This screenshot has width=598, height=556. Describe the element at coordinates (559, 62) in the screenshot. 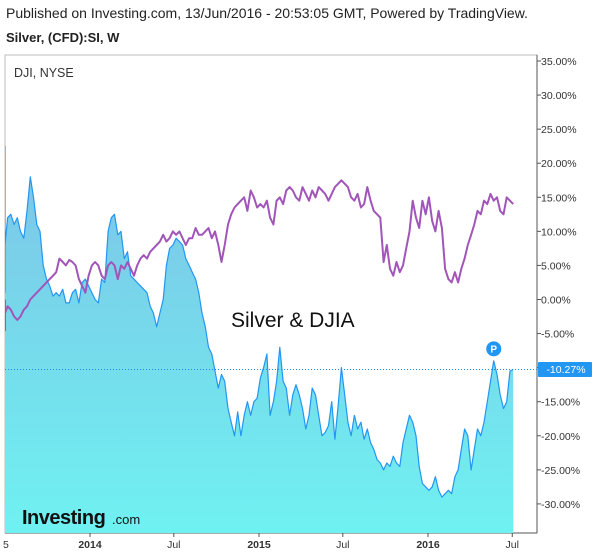

I see `y-tick-label: 35.00%` at that location.